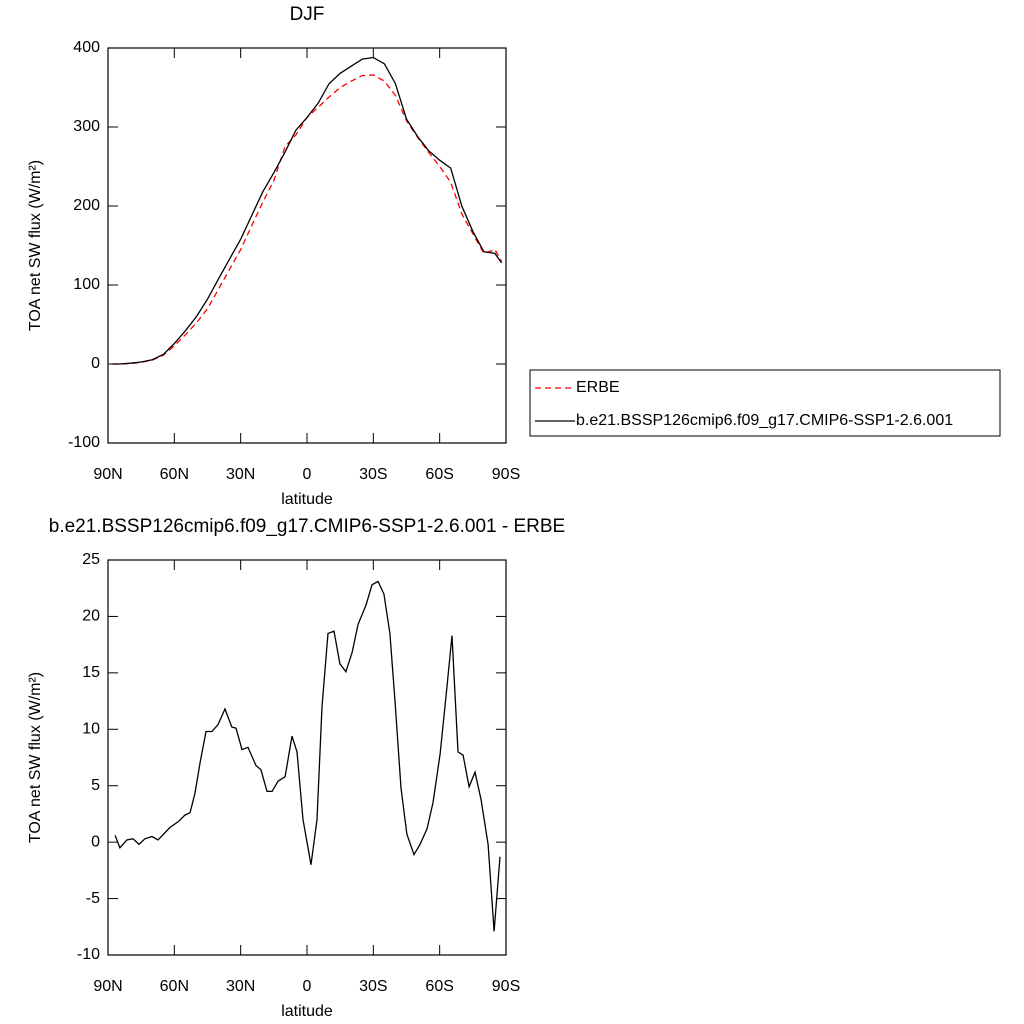 This screenshot has height=1024, width=1024. I want to click on y-tick-label: 400, so click(86, 47).